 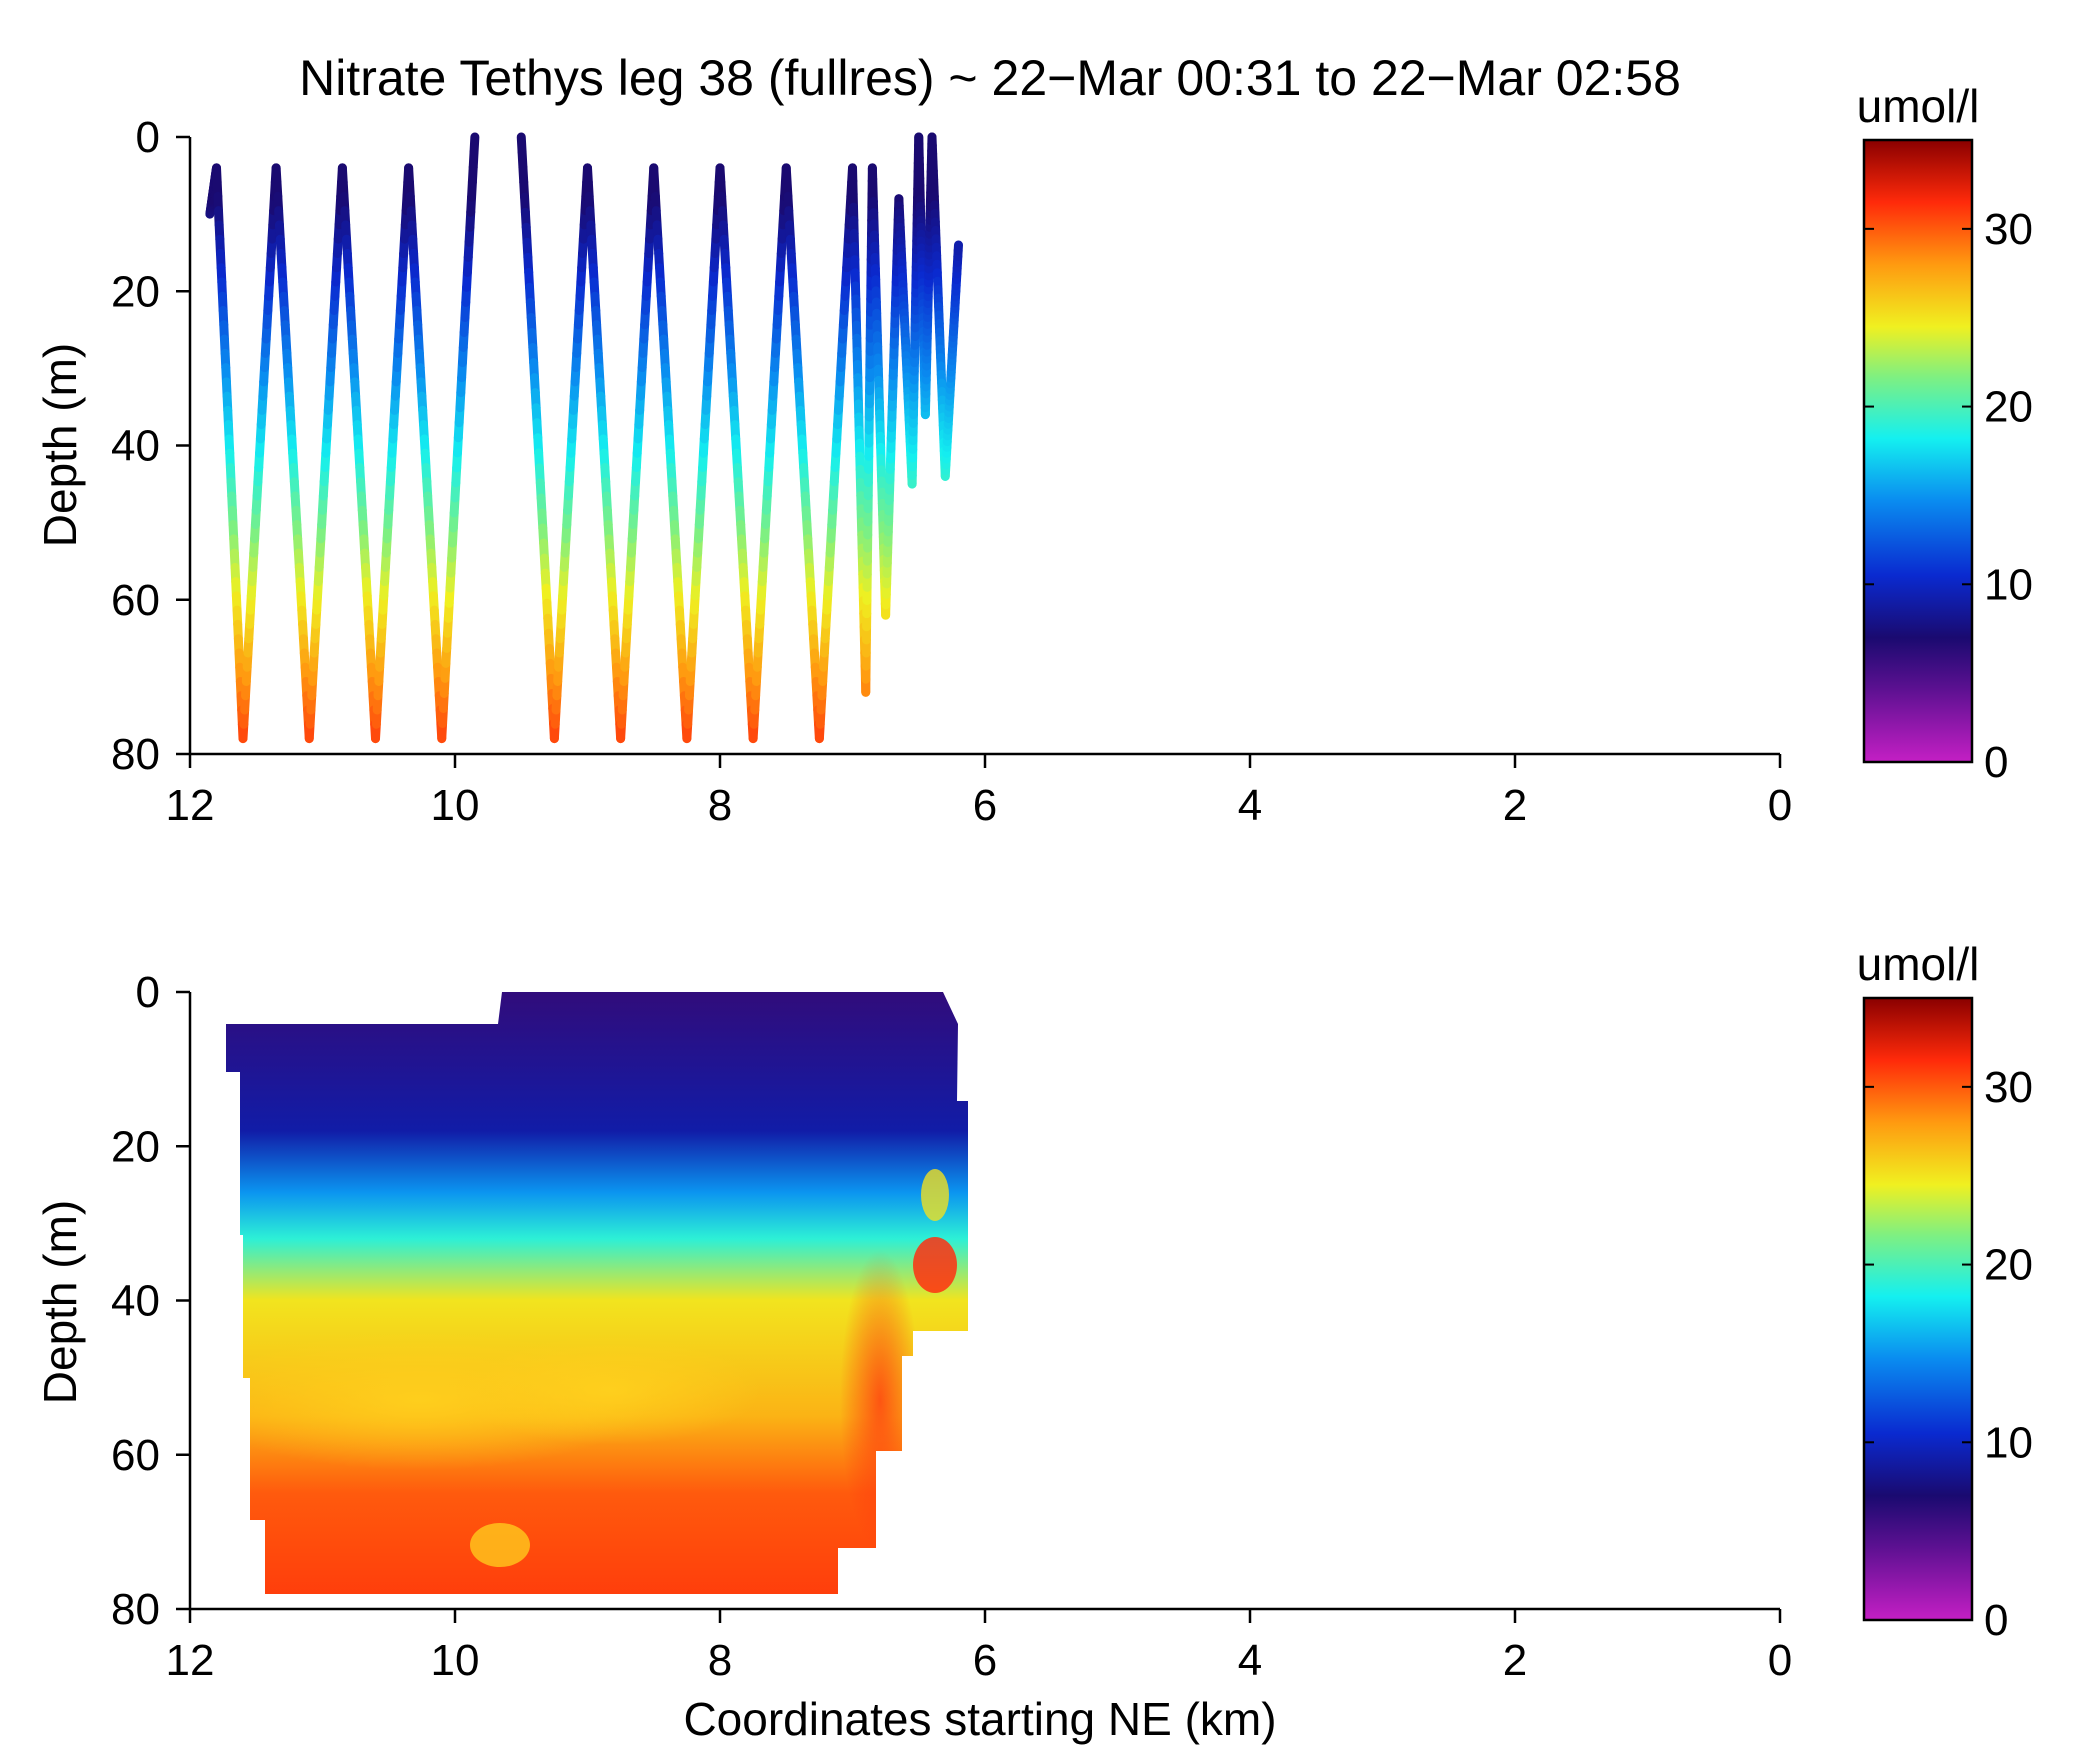 I want to click on profile-track, so click(x=584, y=438).